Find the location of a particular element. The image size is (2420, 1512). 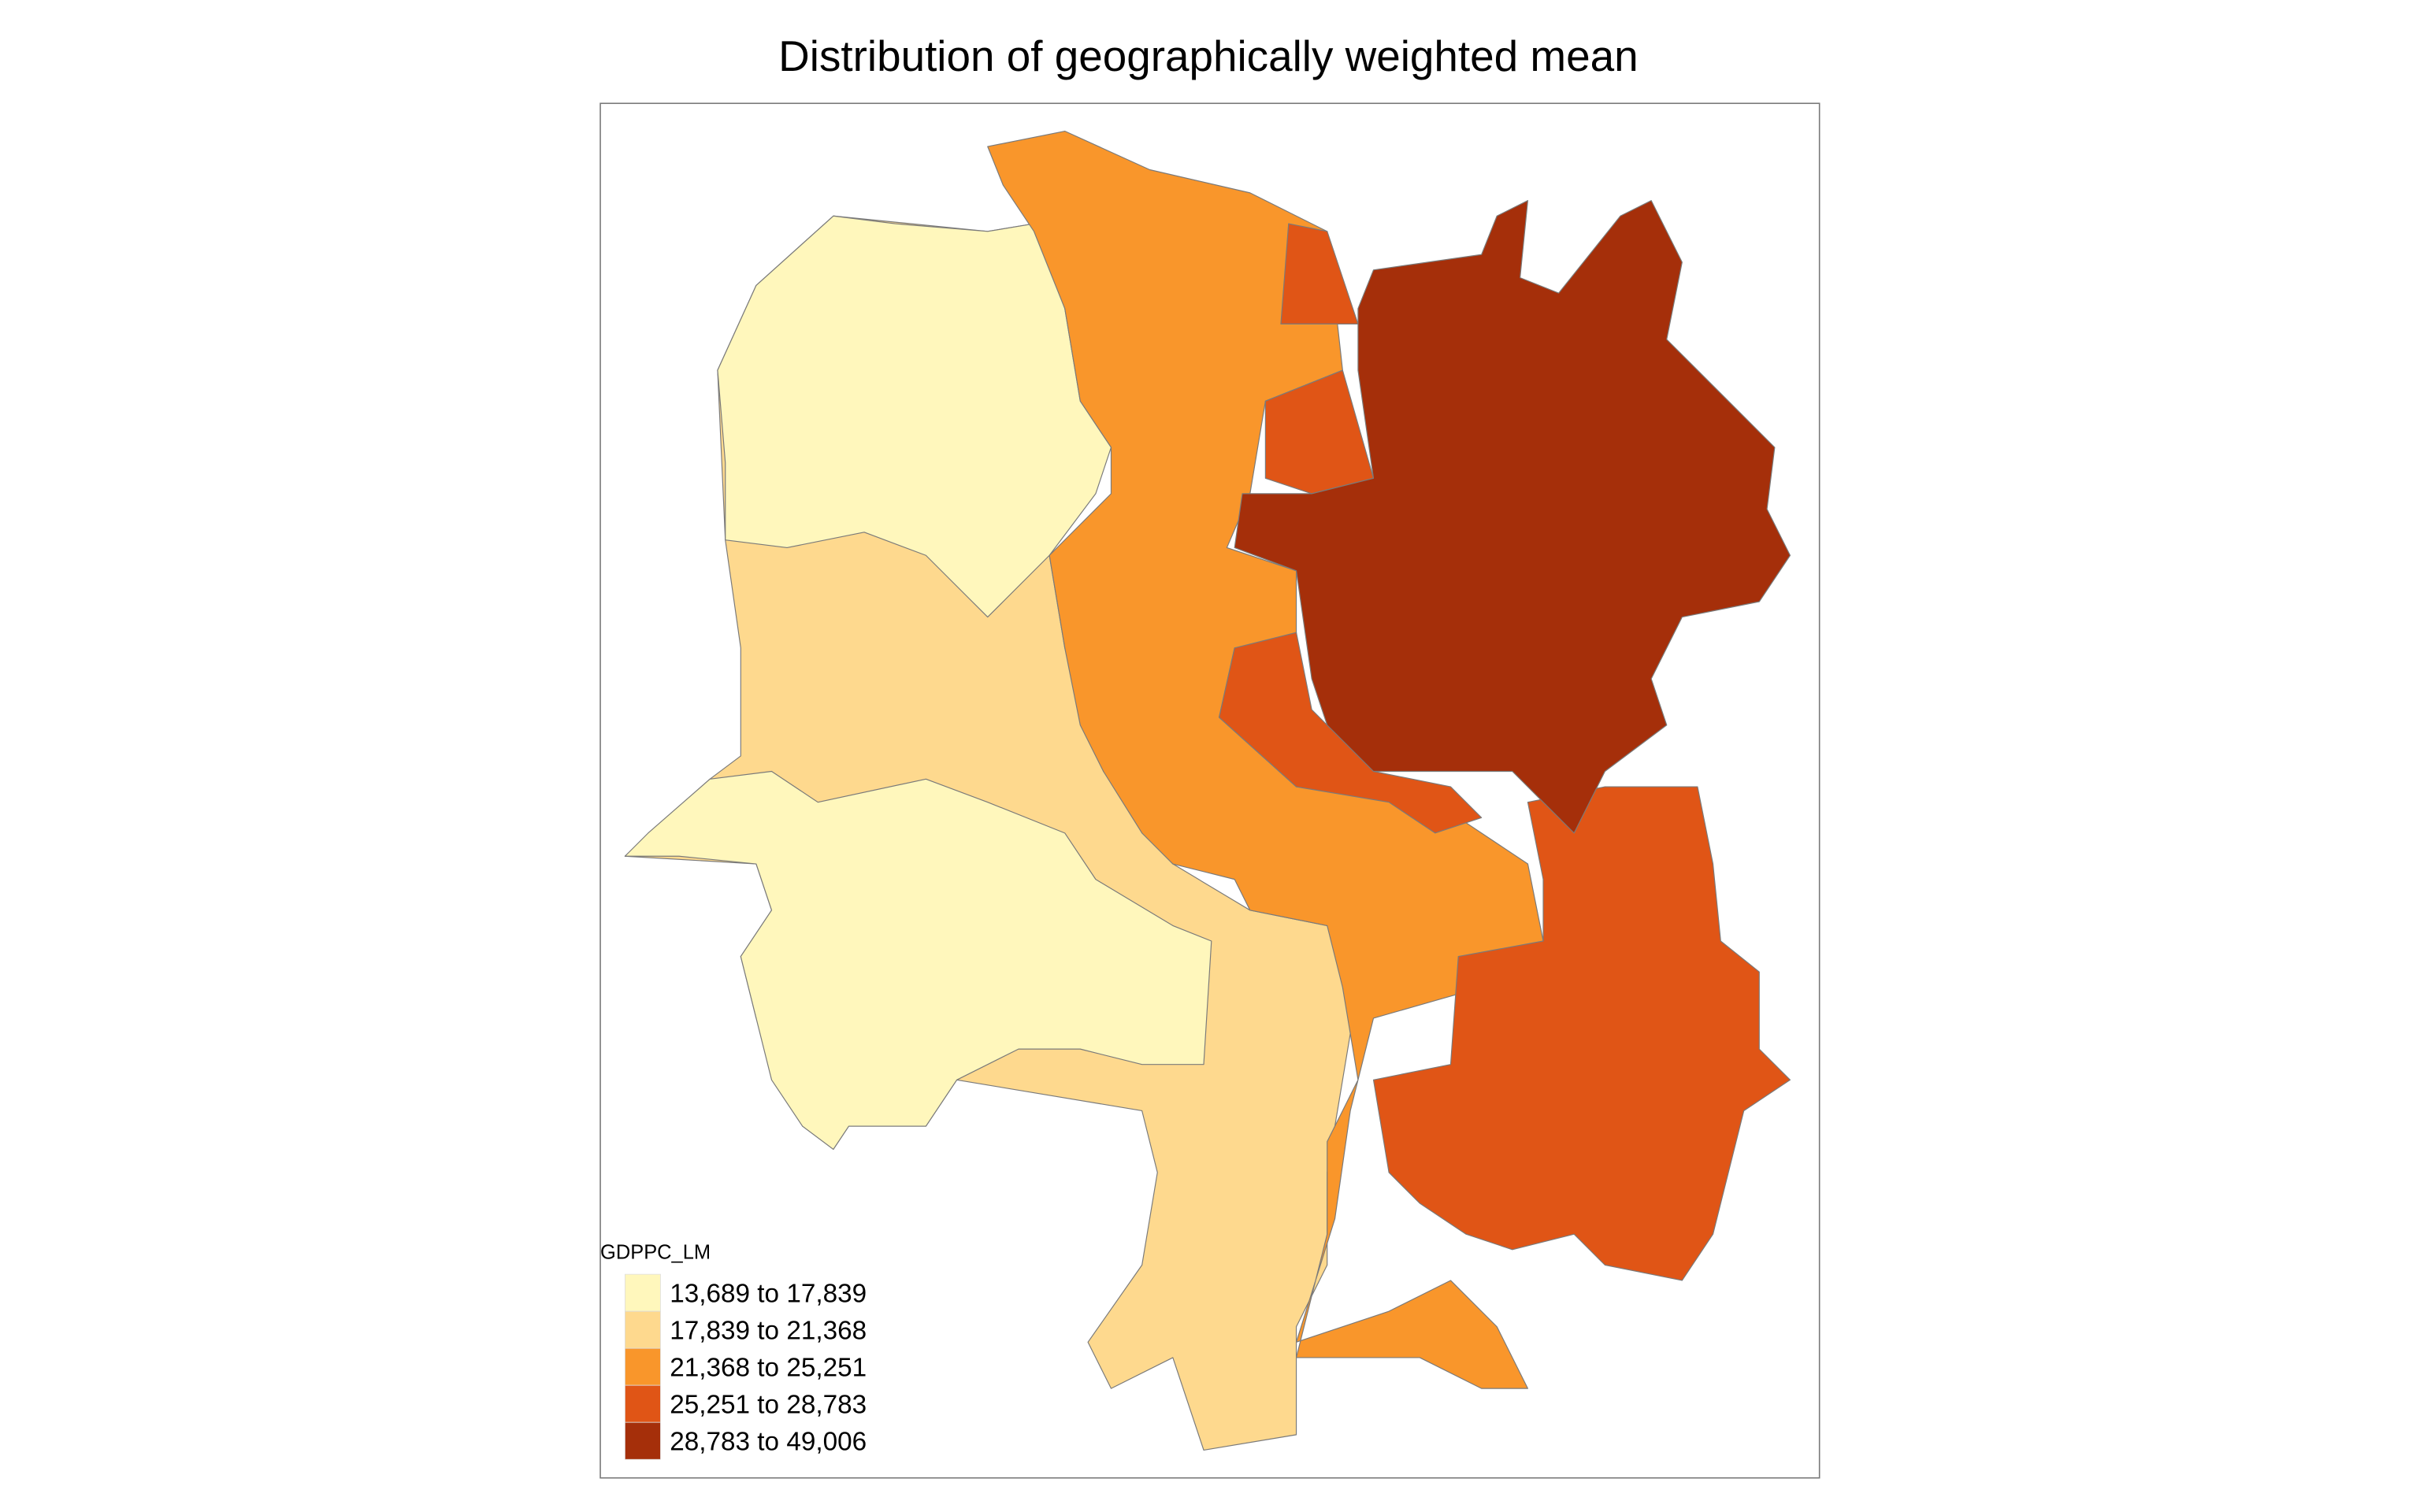

legend-title: GDPPC_LM is located at coordinates (655, 1253).